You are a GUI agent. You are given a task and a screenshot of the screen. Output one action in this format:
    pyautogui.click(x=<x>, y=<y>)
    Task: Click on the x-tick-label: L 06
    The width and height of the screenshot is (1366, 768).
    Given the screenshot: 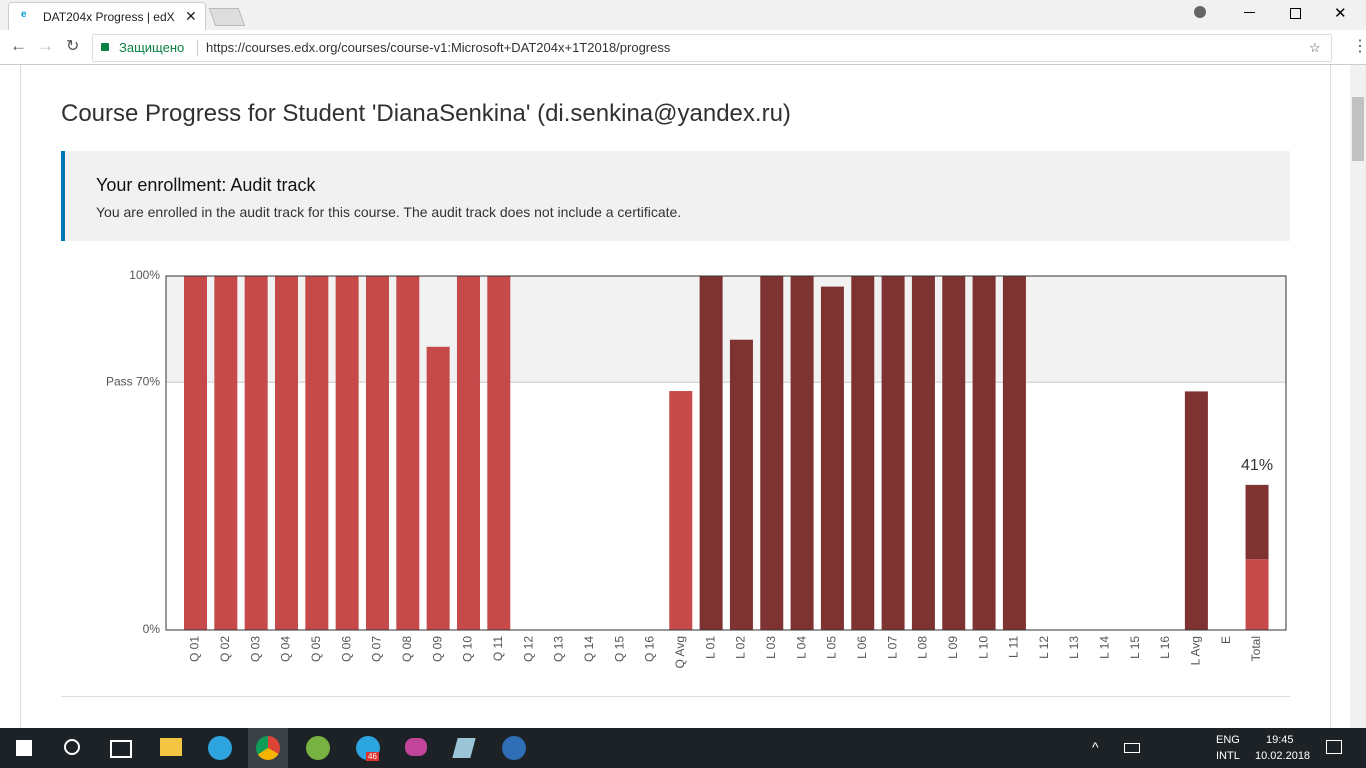 What is the action you would take?
    pyautogui.click(x=862, y=647)
    